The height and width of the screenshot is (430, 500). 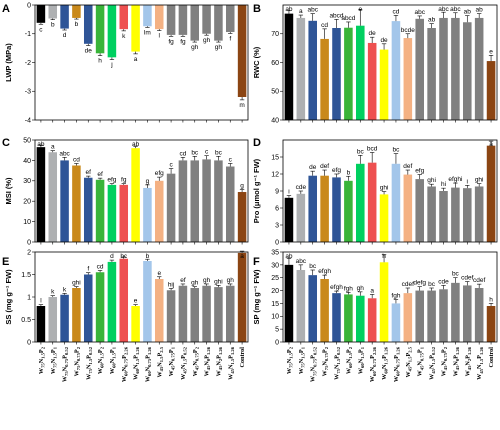 I want to click on y-axis-label: SS (mg g⁻¹ FW), so click(x=8, y=297).